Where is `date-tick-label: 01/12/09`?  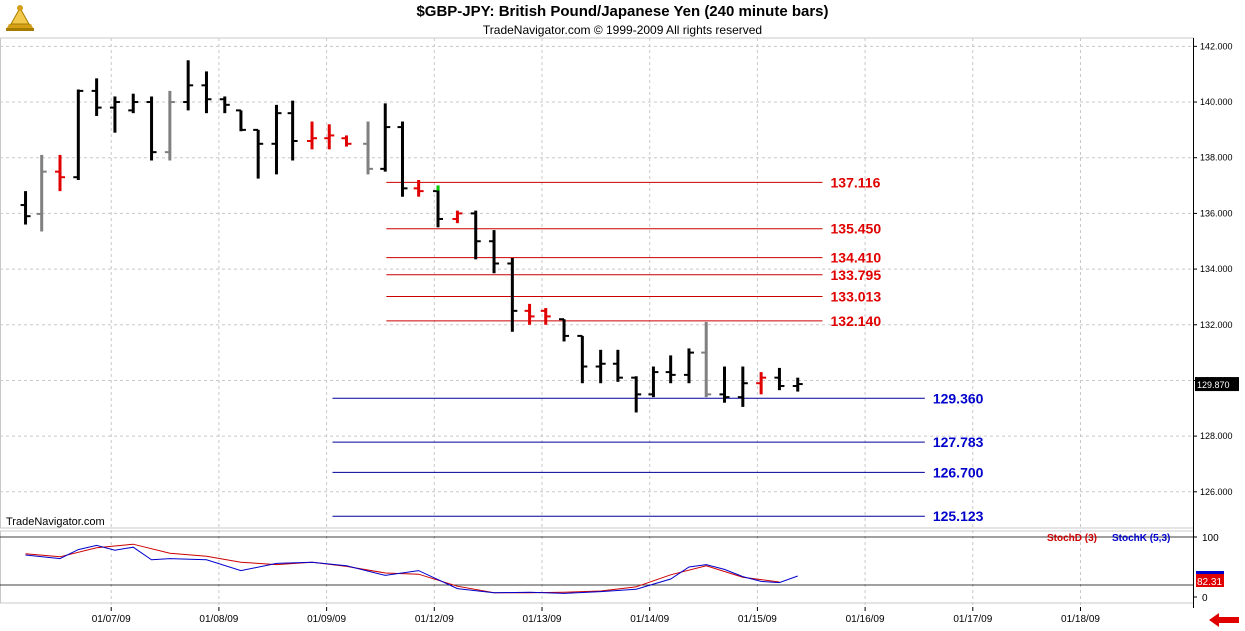 date-tick-label: 01/12/09 is located at coordinates (434, 619).